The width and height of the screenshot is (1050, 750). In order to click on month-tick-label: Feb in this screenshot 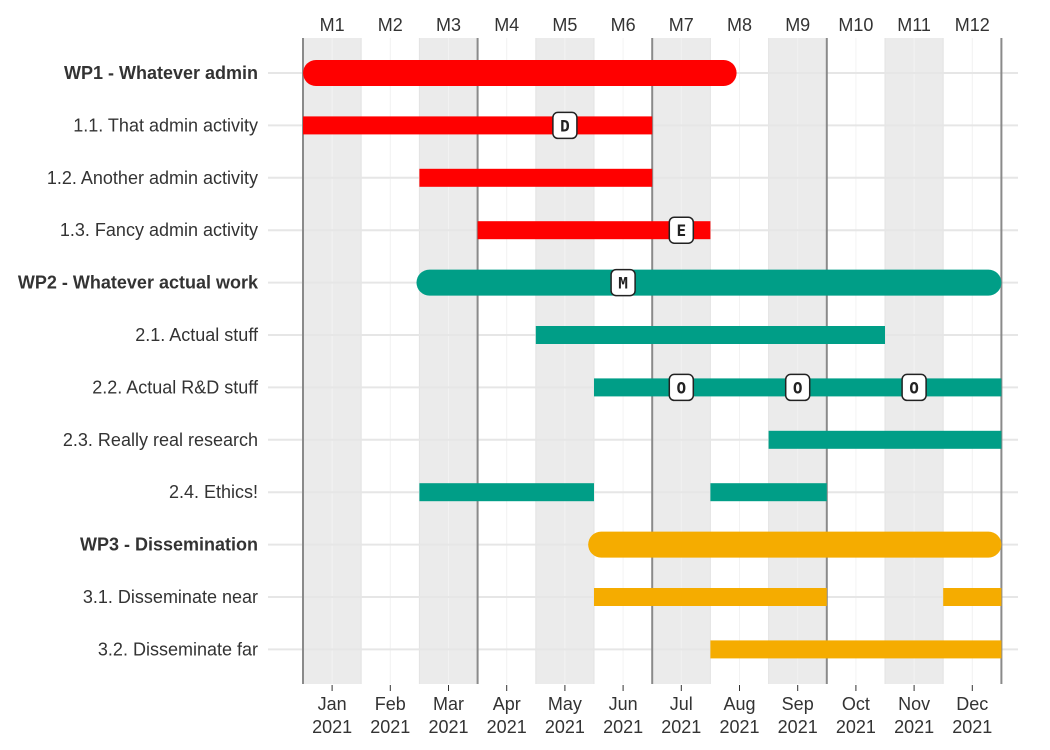, I will do `click(390, 704)`.